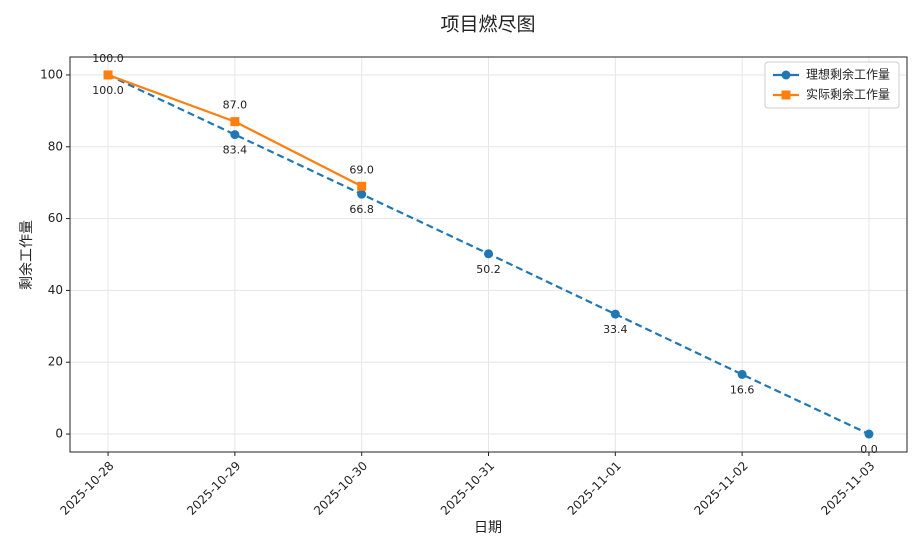 The width and height of the screenshot is (920, 545). What do you see at coordinates (615, 329) in the screenshot?
I see `value-label: 33.4` at bounding box center [615, 329].